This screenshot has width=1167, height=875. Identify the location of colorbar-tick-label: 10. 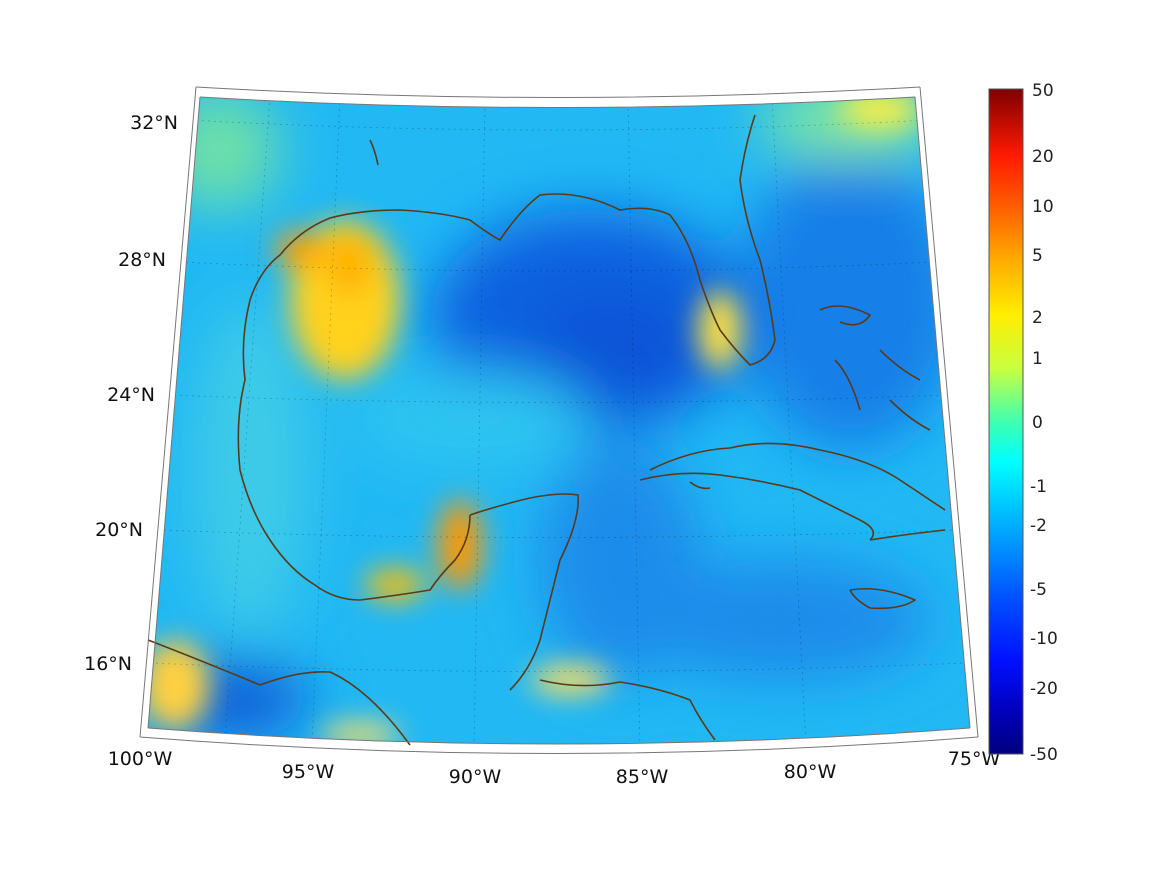
(1043, 207).